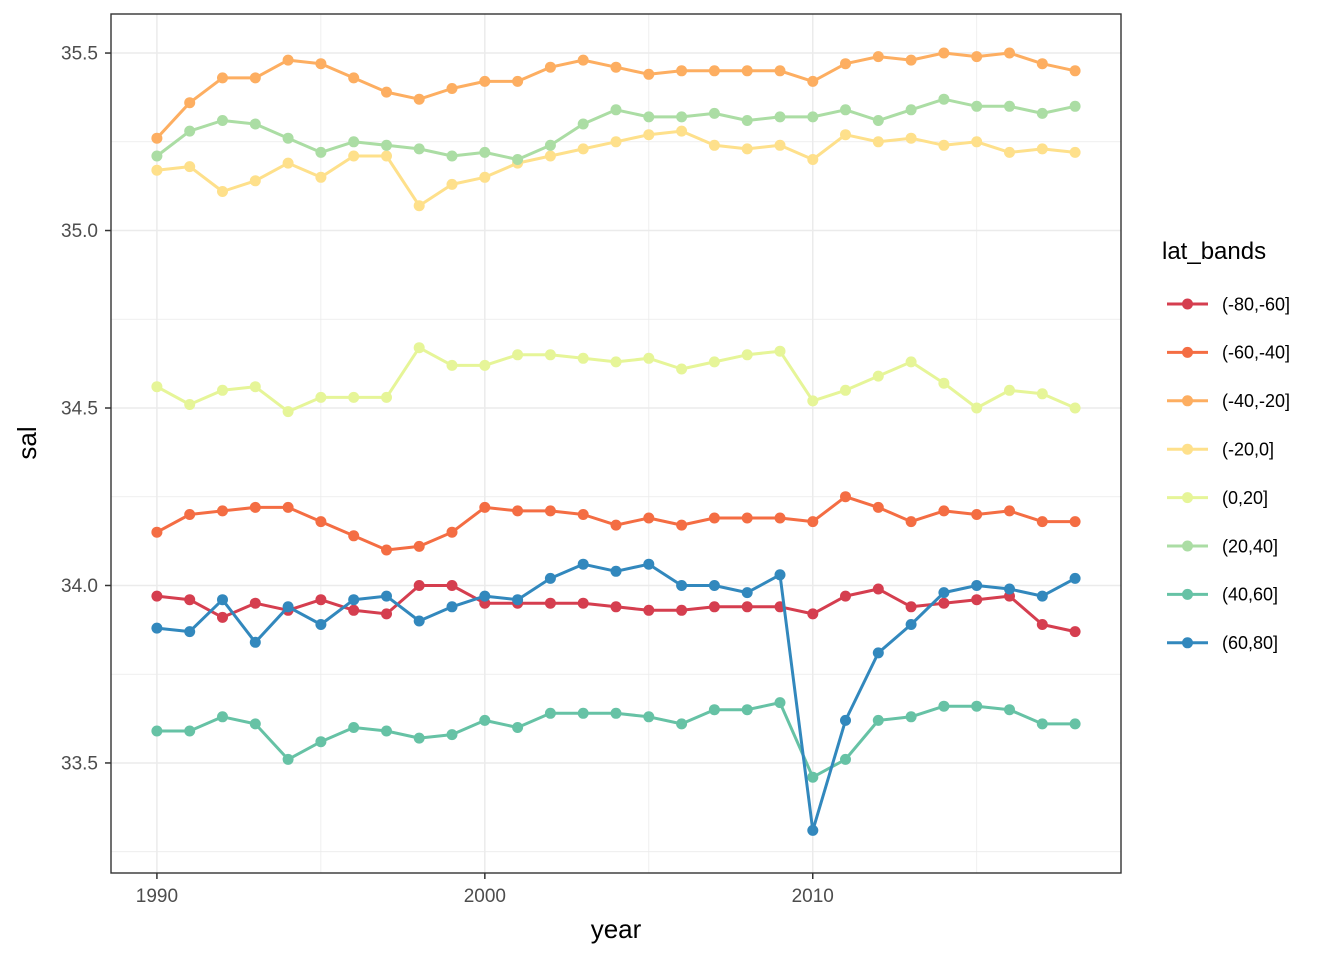  Describe the element at coordinates (1214, 251) in the screenshot. I see `legend-title: lat_bands` at that location.